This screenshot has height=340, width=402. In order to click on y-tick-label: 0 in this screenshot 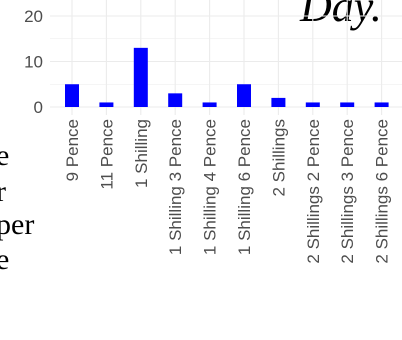, I will do `click(38, 107)`.